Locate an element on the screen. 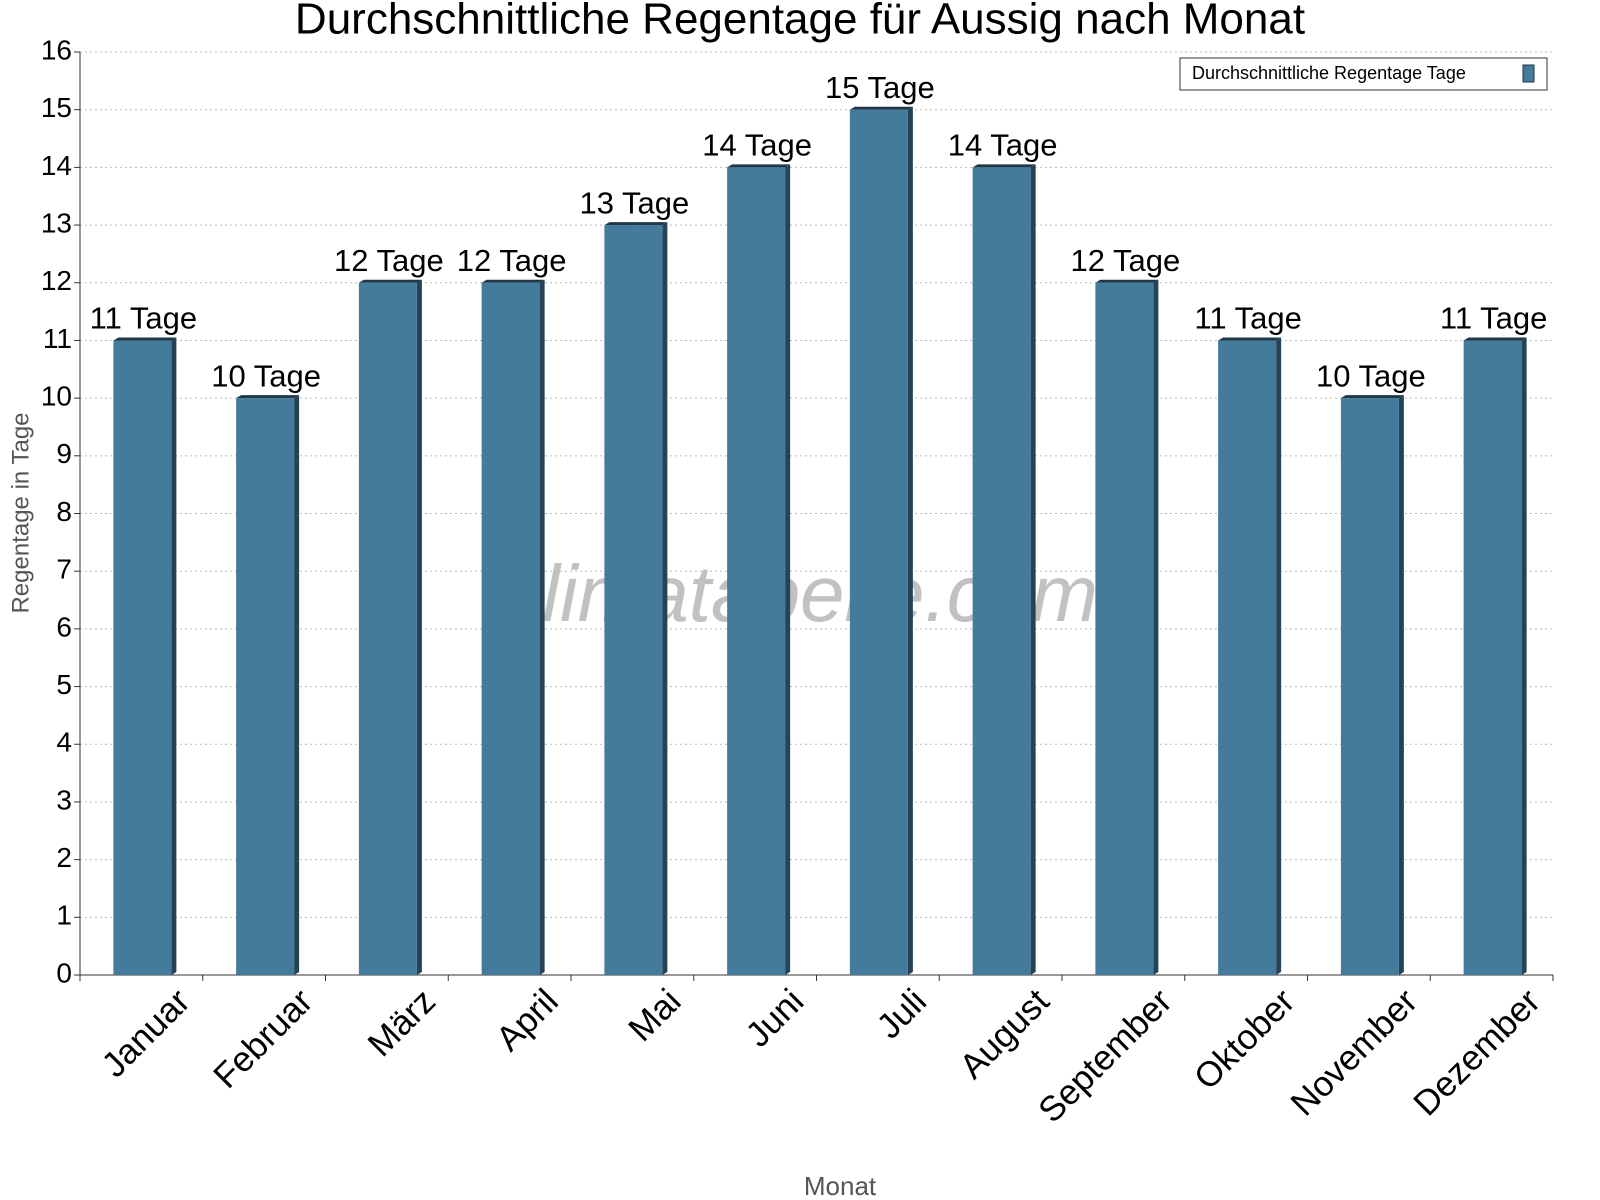  value-label: 13 Tage is located at coordinates (634, 202).